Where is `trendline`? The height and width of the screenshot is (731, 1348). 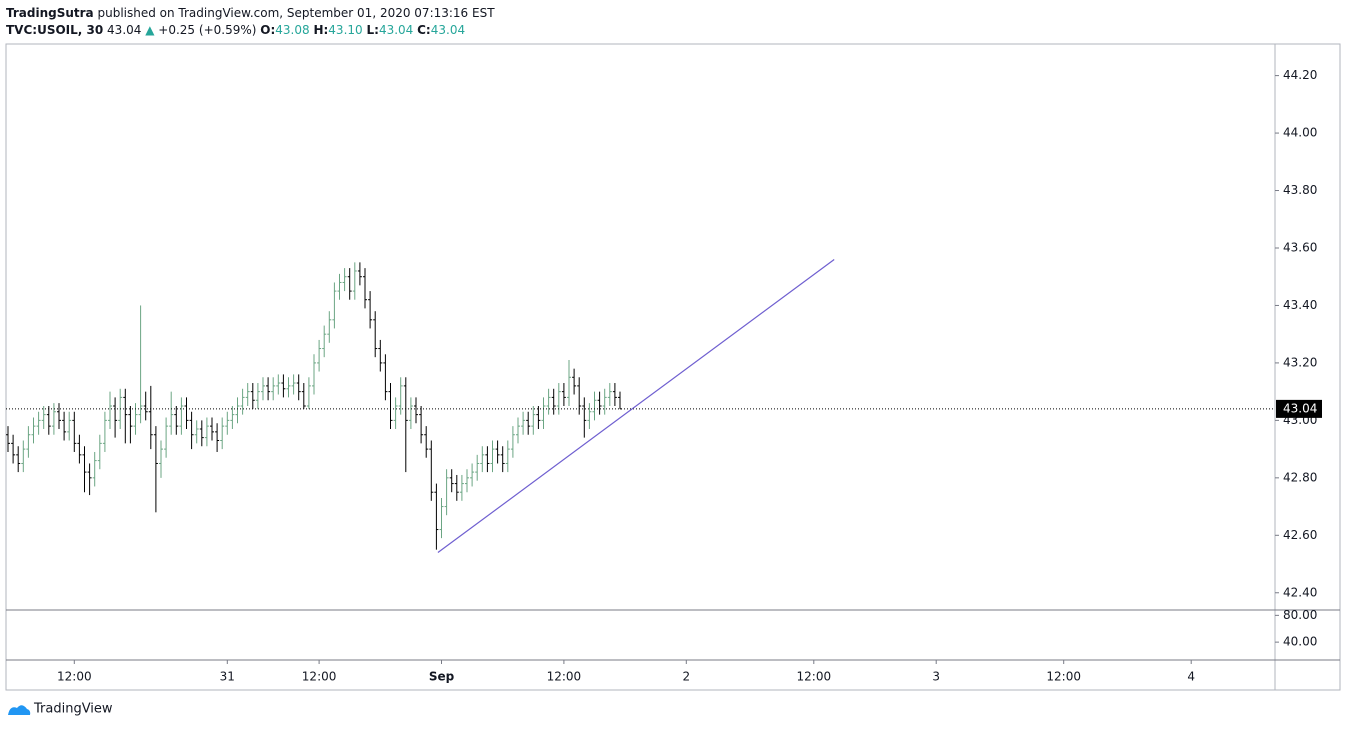 trendline is located at coordinates (636, 406).